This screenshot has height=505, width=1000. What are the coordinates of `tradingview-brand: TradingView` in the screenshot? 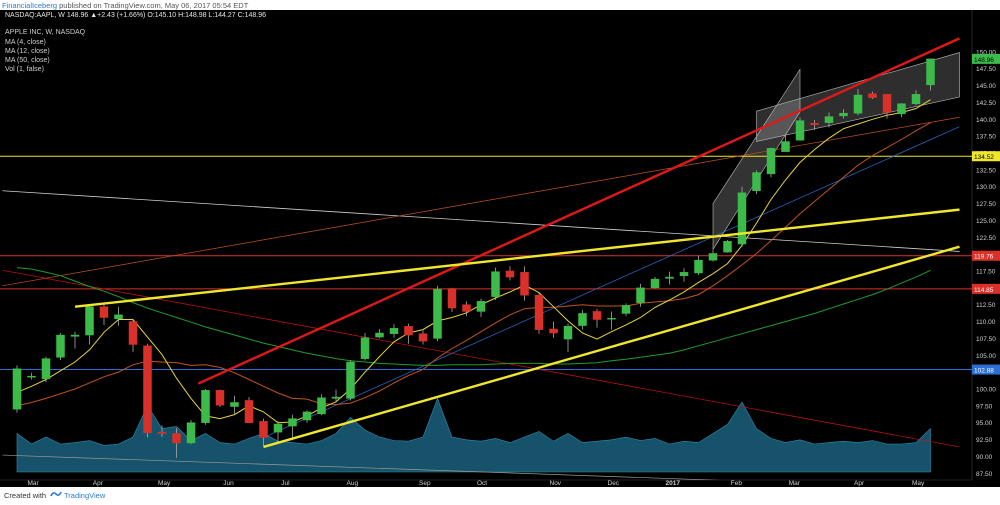 It's located at (85, 495).